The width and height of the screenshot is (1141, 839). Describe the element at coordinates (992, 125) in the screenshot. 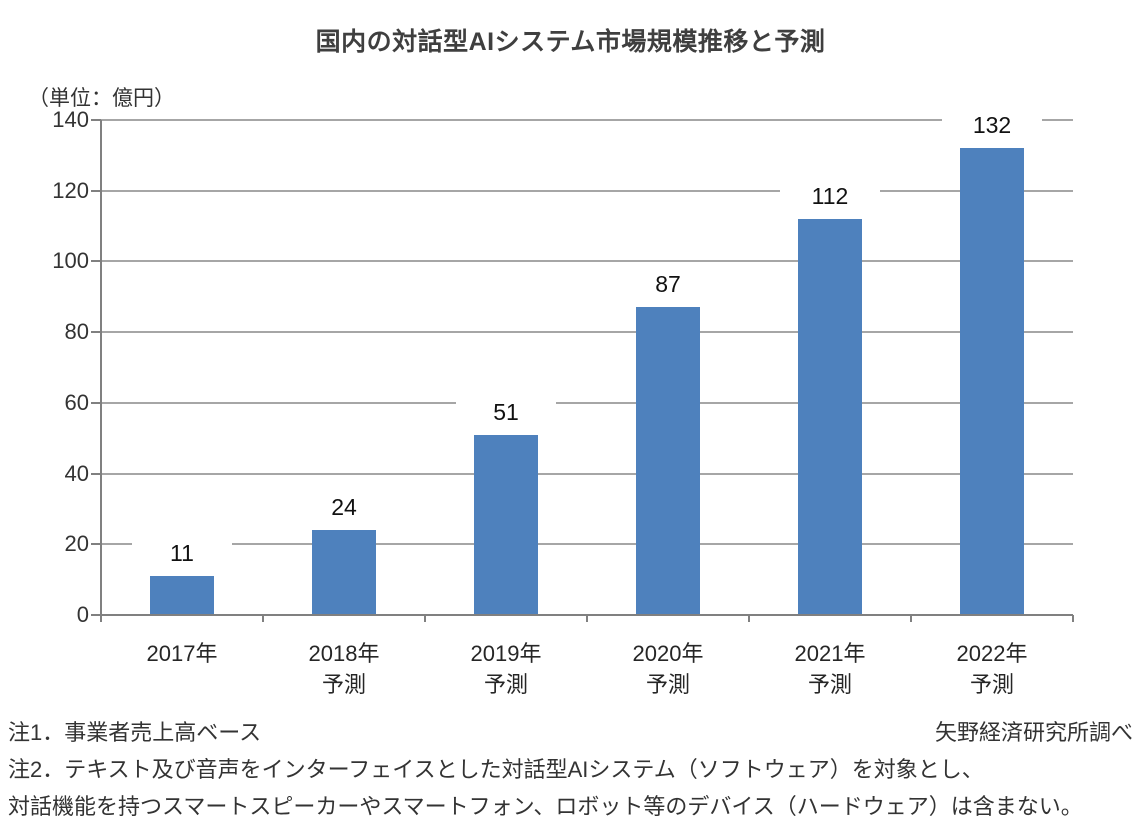

I see `bar-value-label: 132` at that location.